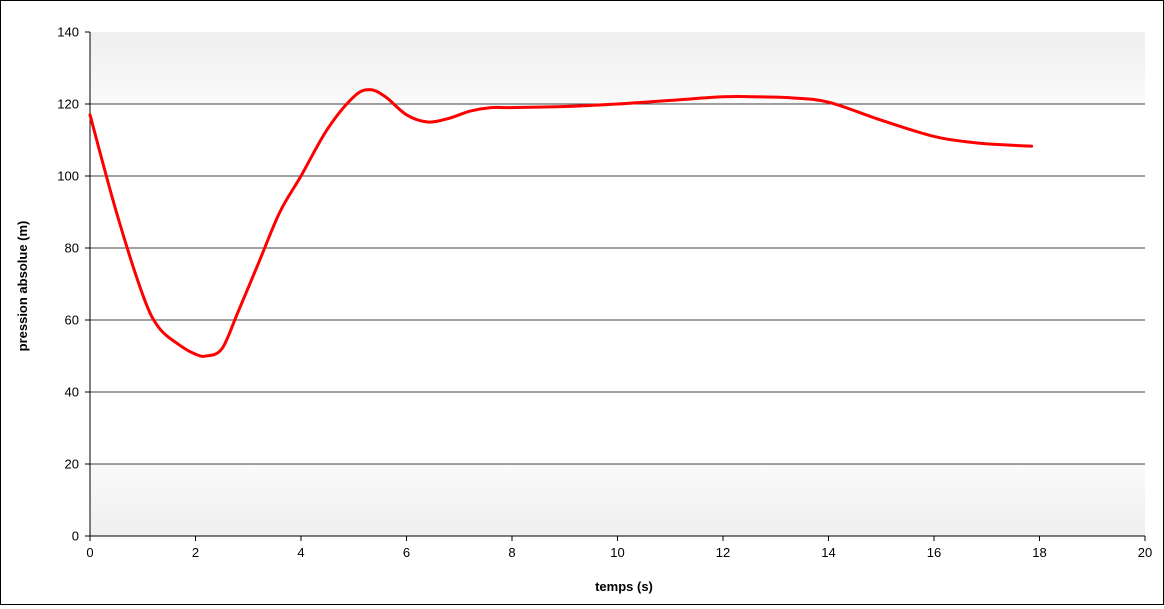  What do you see at coordinates (72, 392) in the screenshot?
I see `y-tick-label: 40` at bounding box center [72, 392].